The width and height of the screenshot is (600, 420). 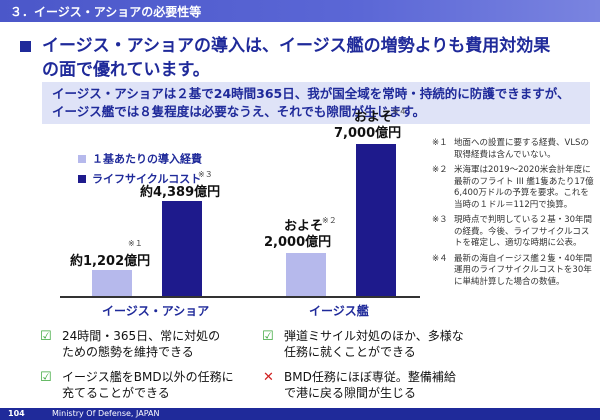 What do you see at coordinates (399, 111) in the screenshot?
I see `footnote-reference-mark: ※４` at bounding box center [399, 111].